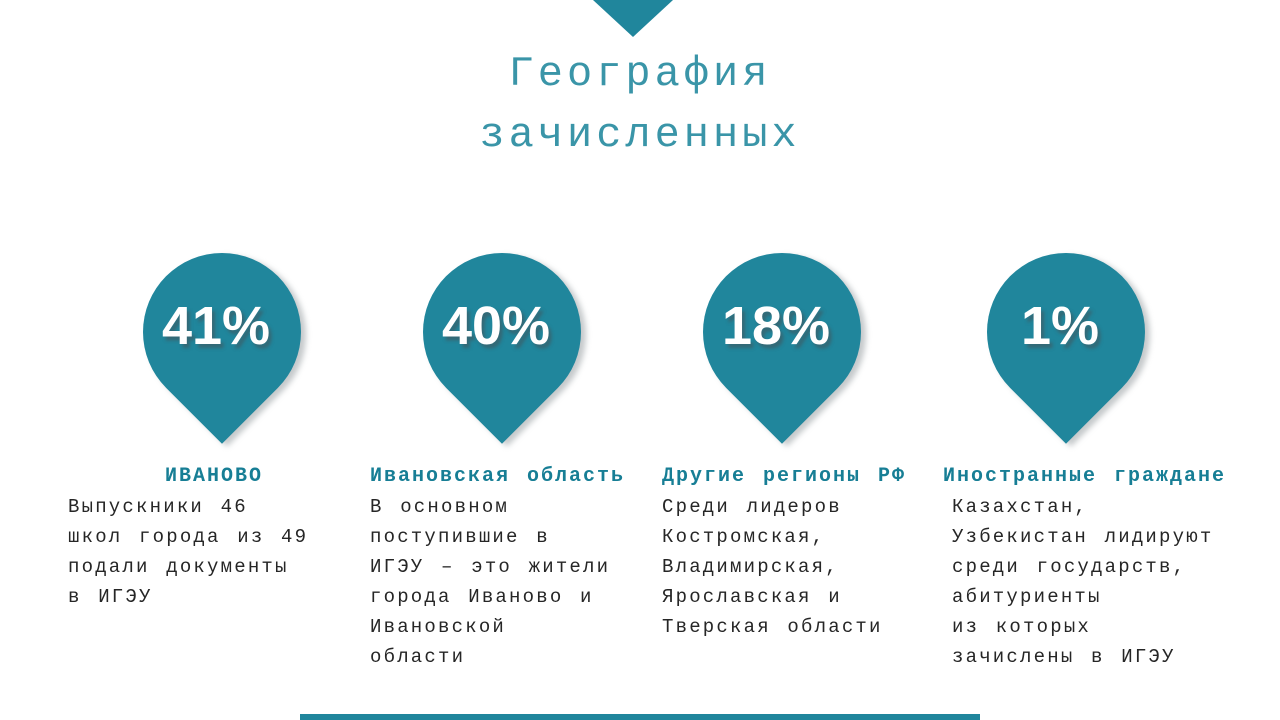 Image resolution: width=1280 pixels, height=720 pixels. Describe the element at coordinates (784, 476) in the screenshot. I see `column-header: Другие регионы РФ` at that location.